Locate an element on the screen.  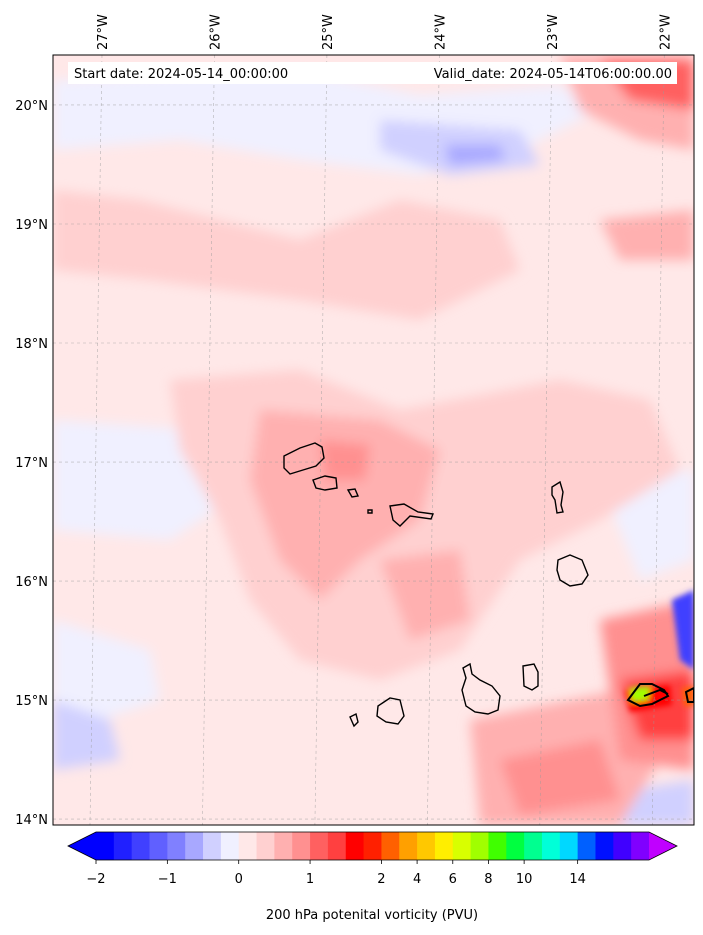
colorbar-tick-labels: −2 −1 0 1 2 4 6 8 10 14 is located at coordinates (336, 873).